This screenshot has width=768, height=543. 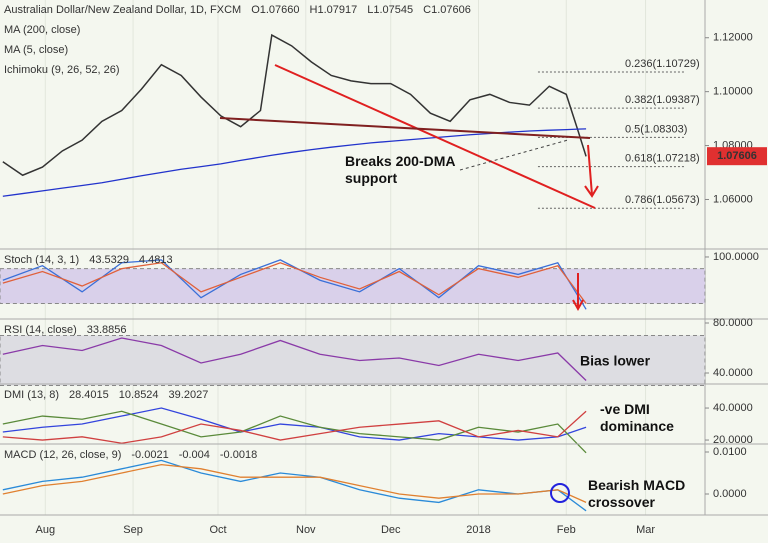 I want to click on indicator-label: Ichimoku (9, 26, 52, 26), so click(x=62, y=70).